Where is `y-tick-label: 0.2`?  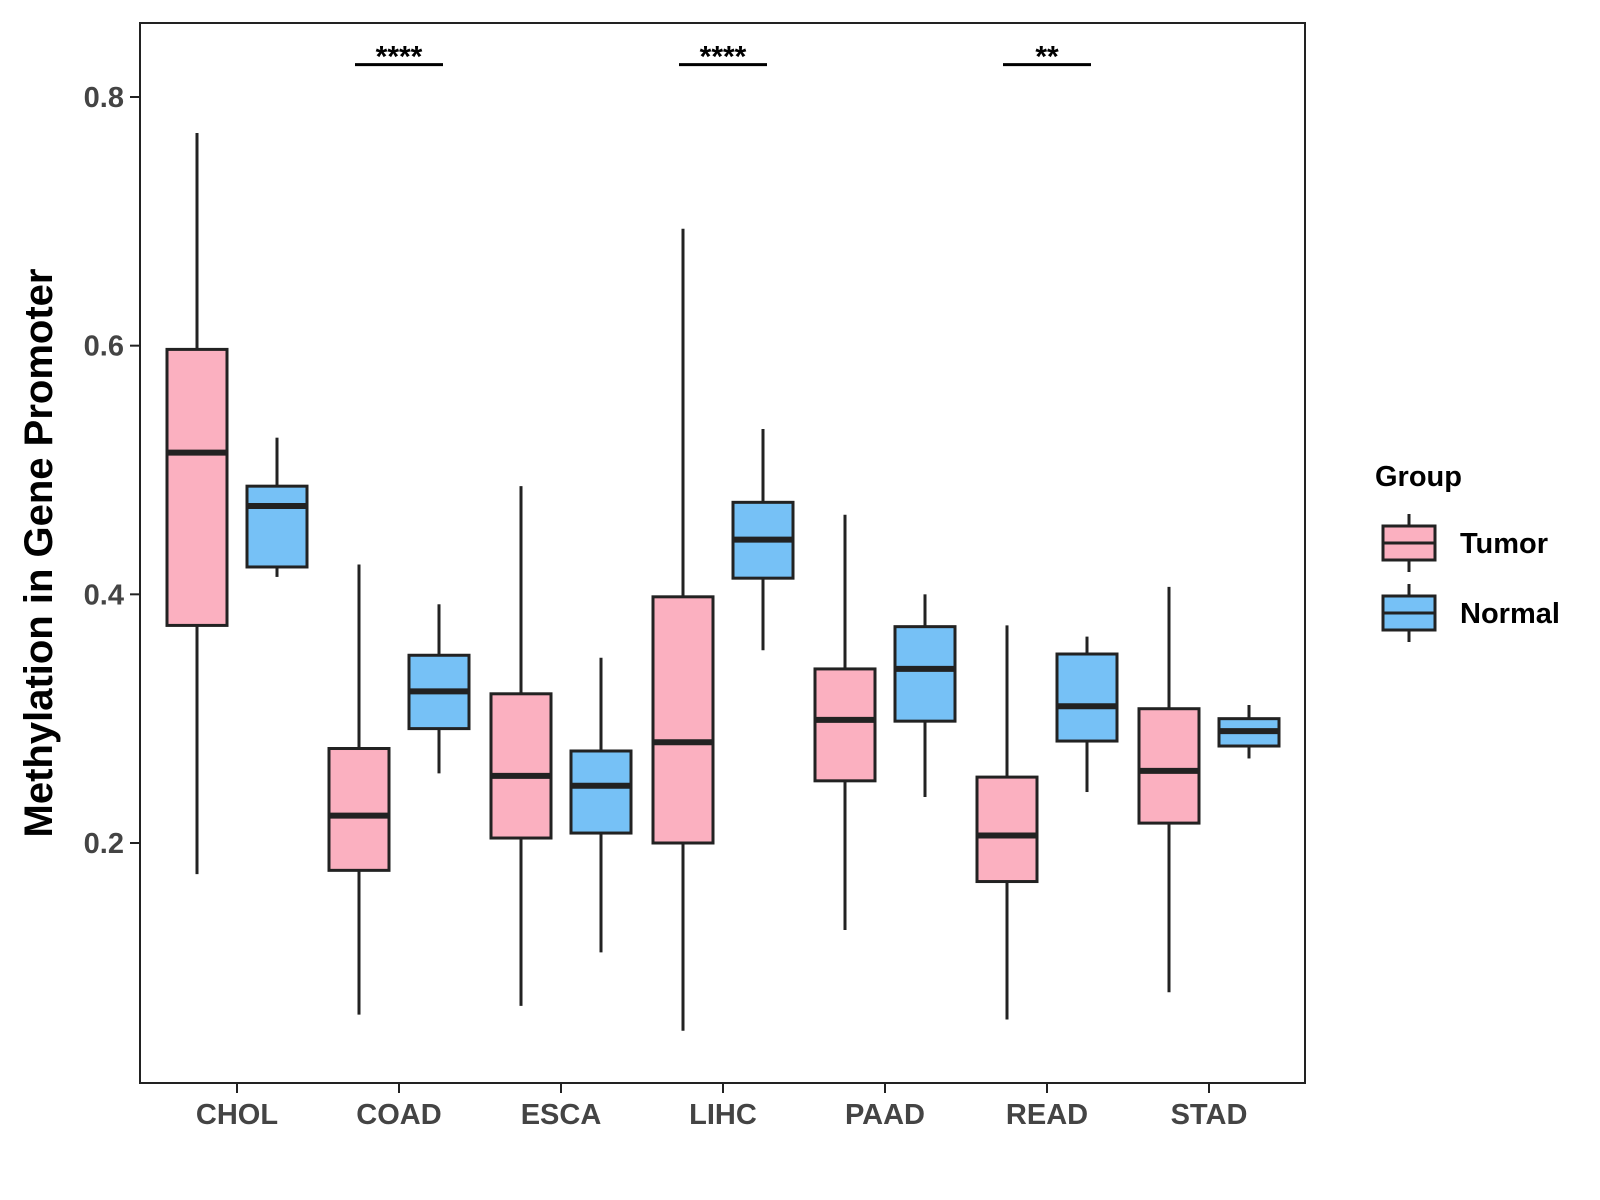
y-tick-label: 0.2 is located at coordinates (104, 844).